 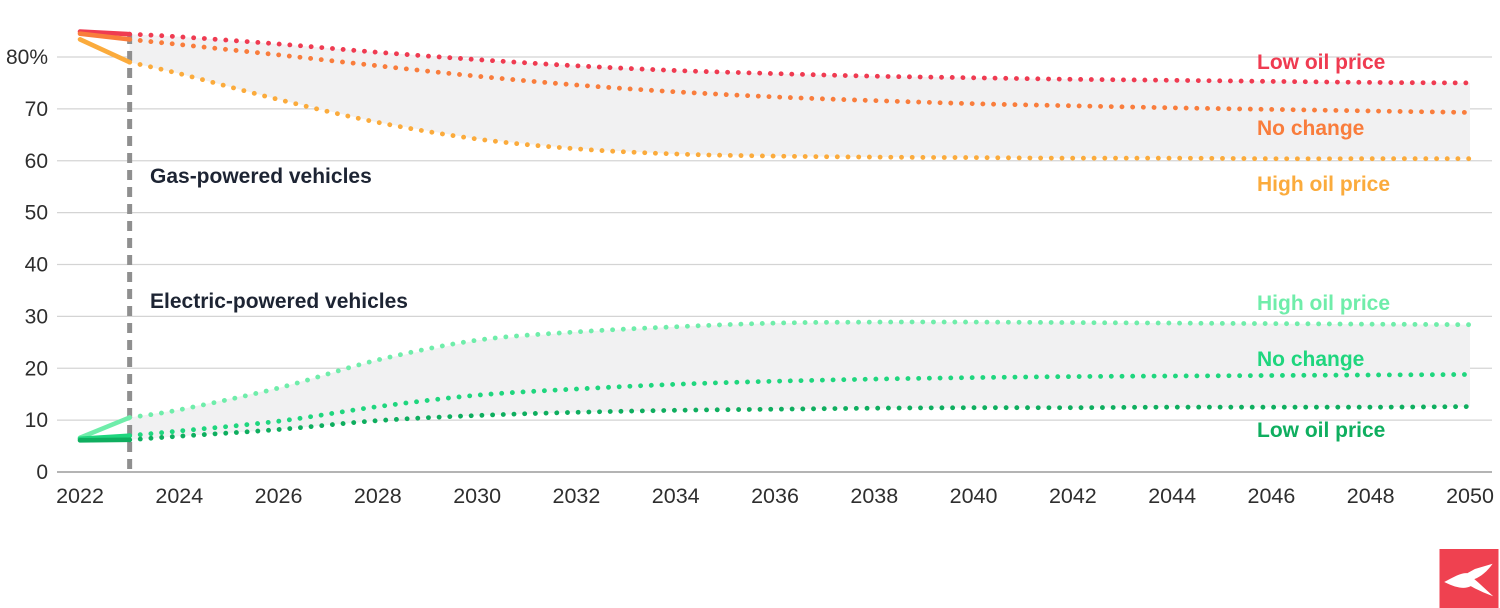 I want to click on x-axis-tick-label: 2038, so click(x=874, y=496).